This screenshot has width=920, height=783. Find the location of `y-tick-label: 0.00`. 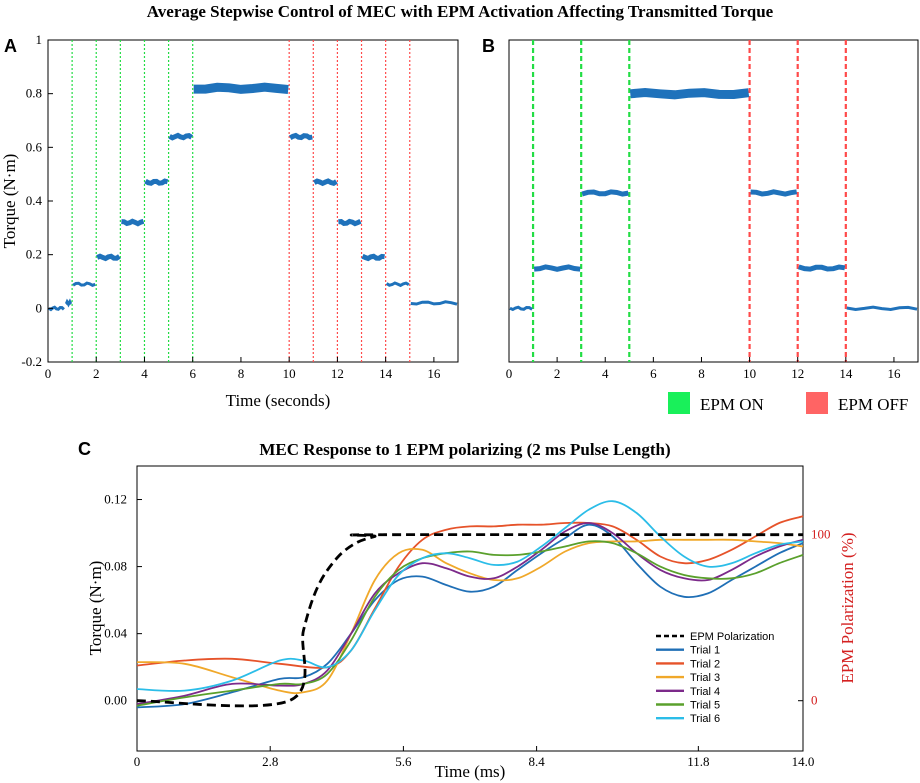

y-tick-label: 0.00 is located at coordinates (115, 700).